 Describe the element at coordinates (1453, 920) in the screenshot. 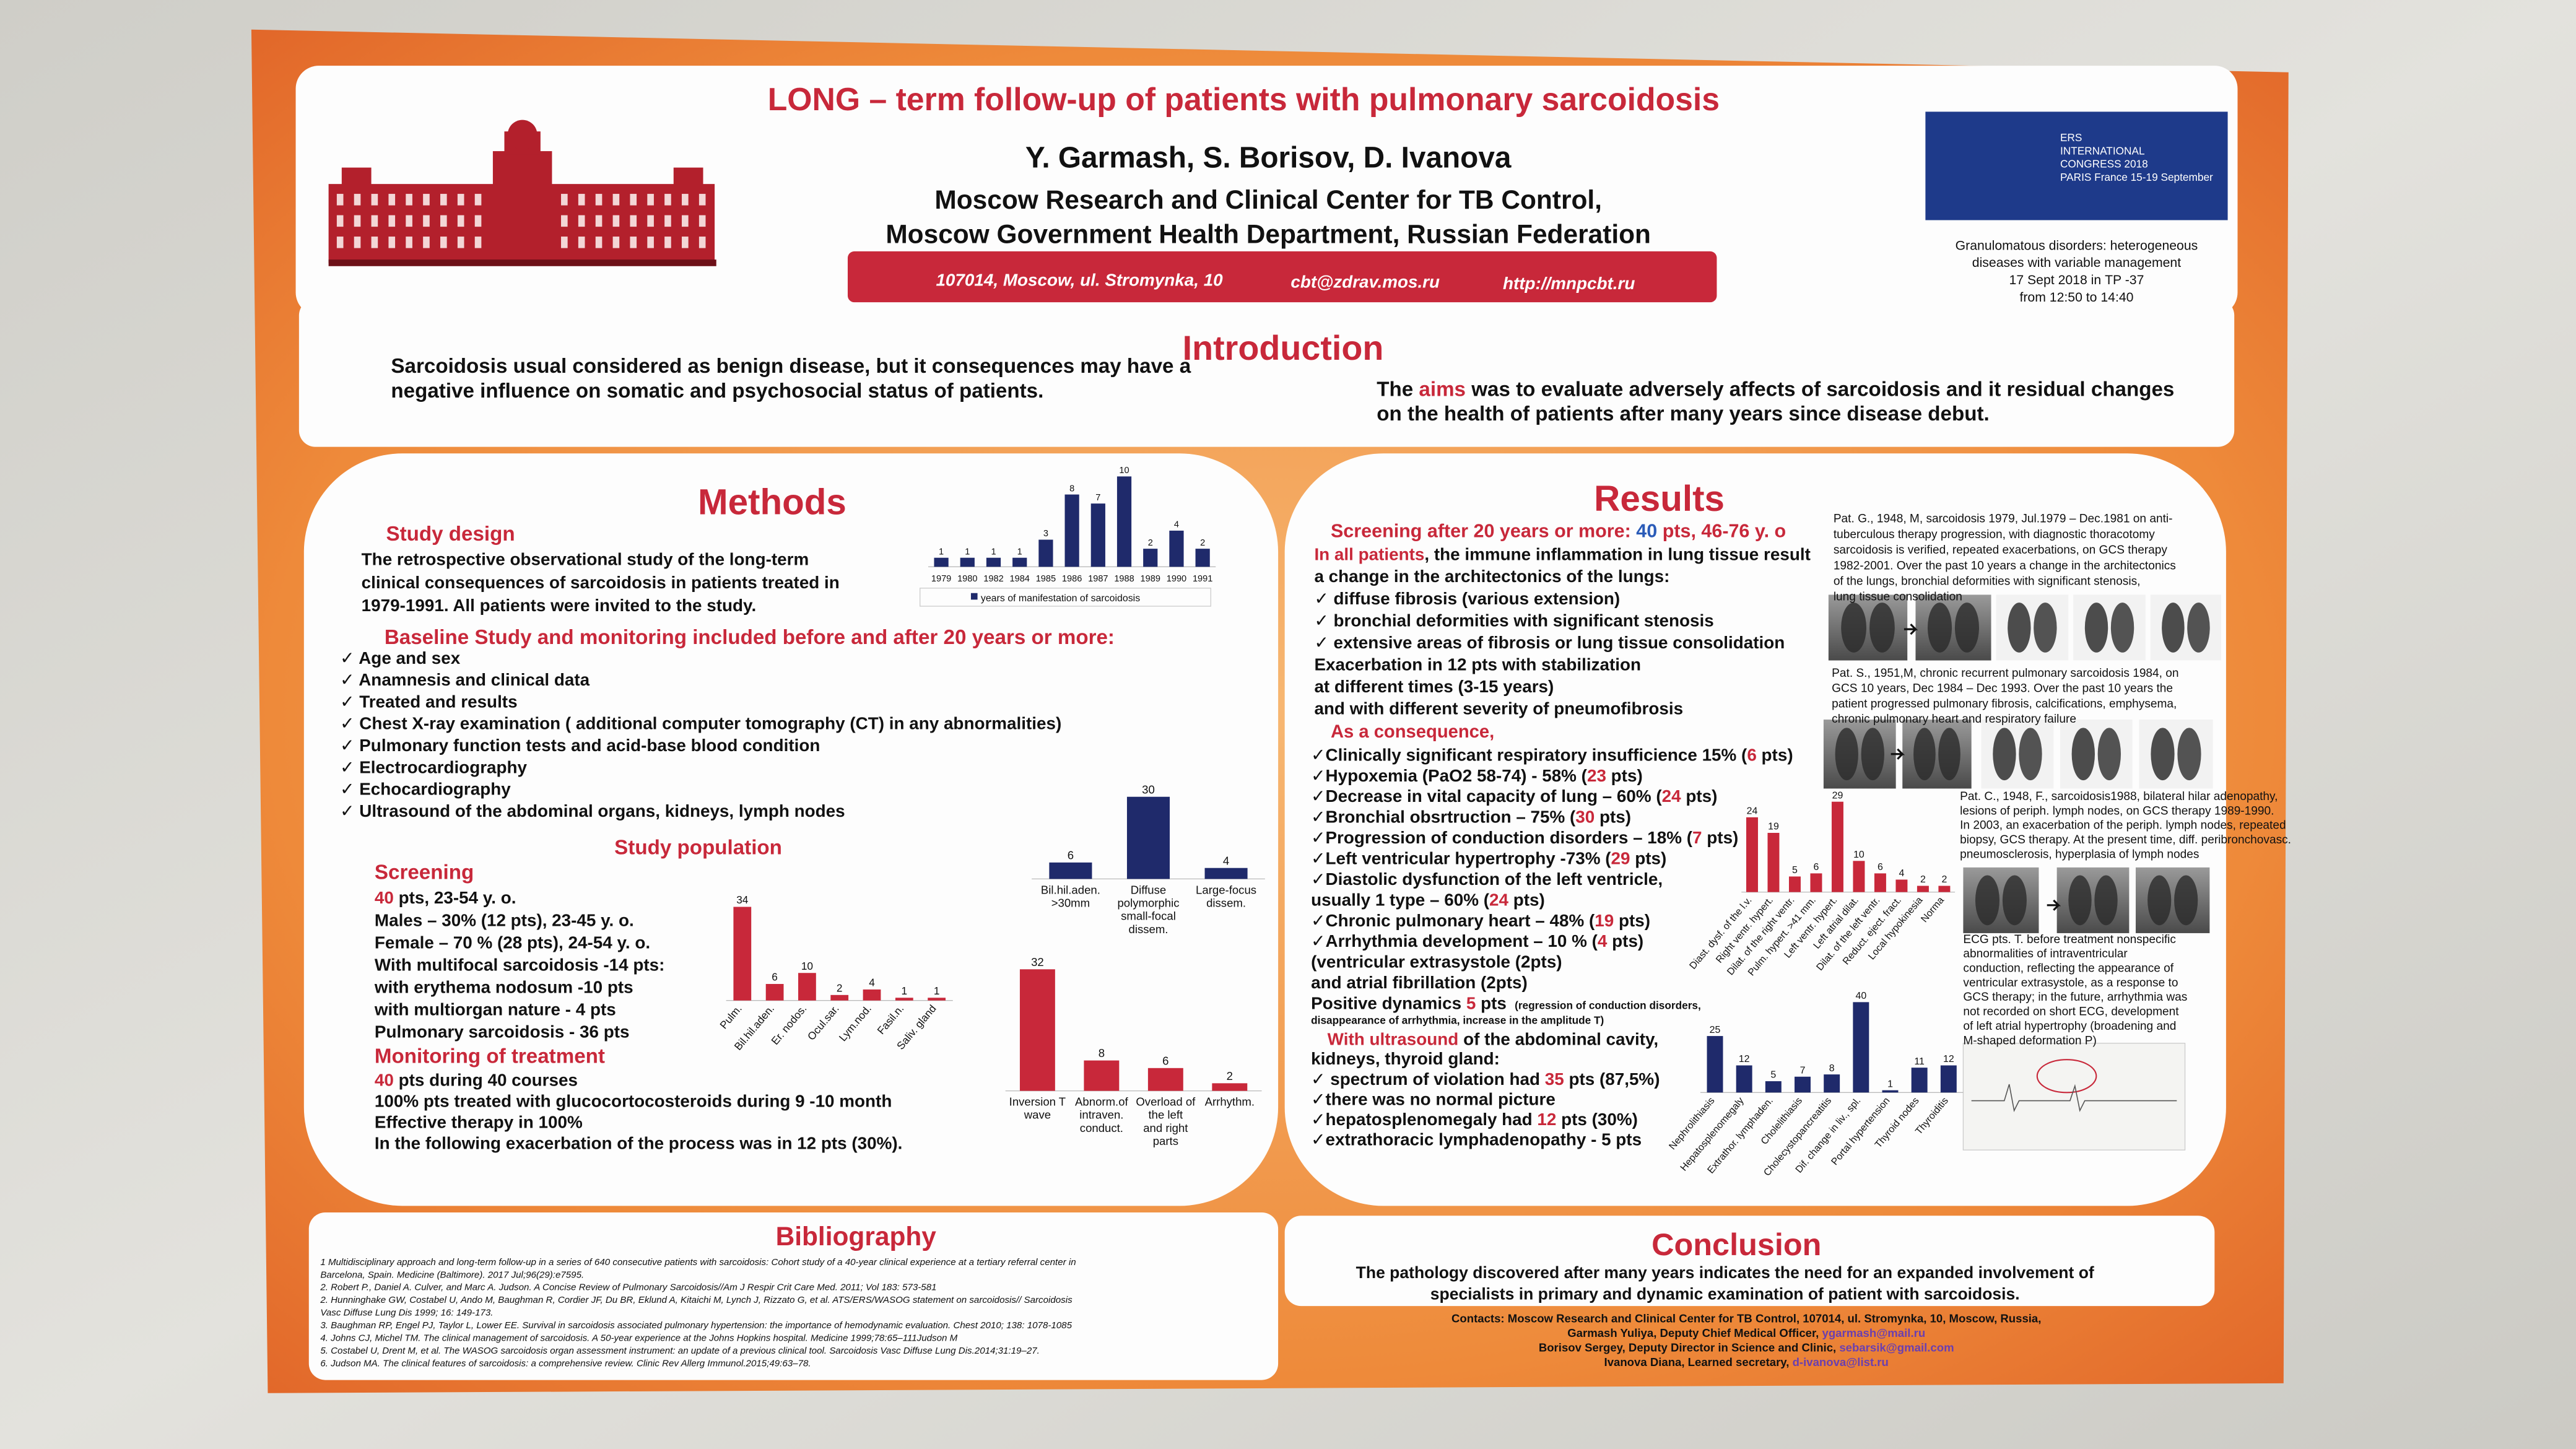

I see `text-piece: ✓Chronic pulmonary heart – 48% (` at that location.